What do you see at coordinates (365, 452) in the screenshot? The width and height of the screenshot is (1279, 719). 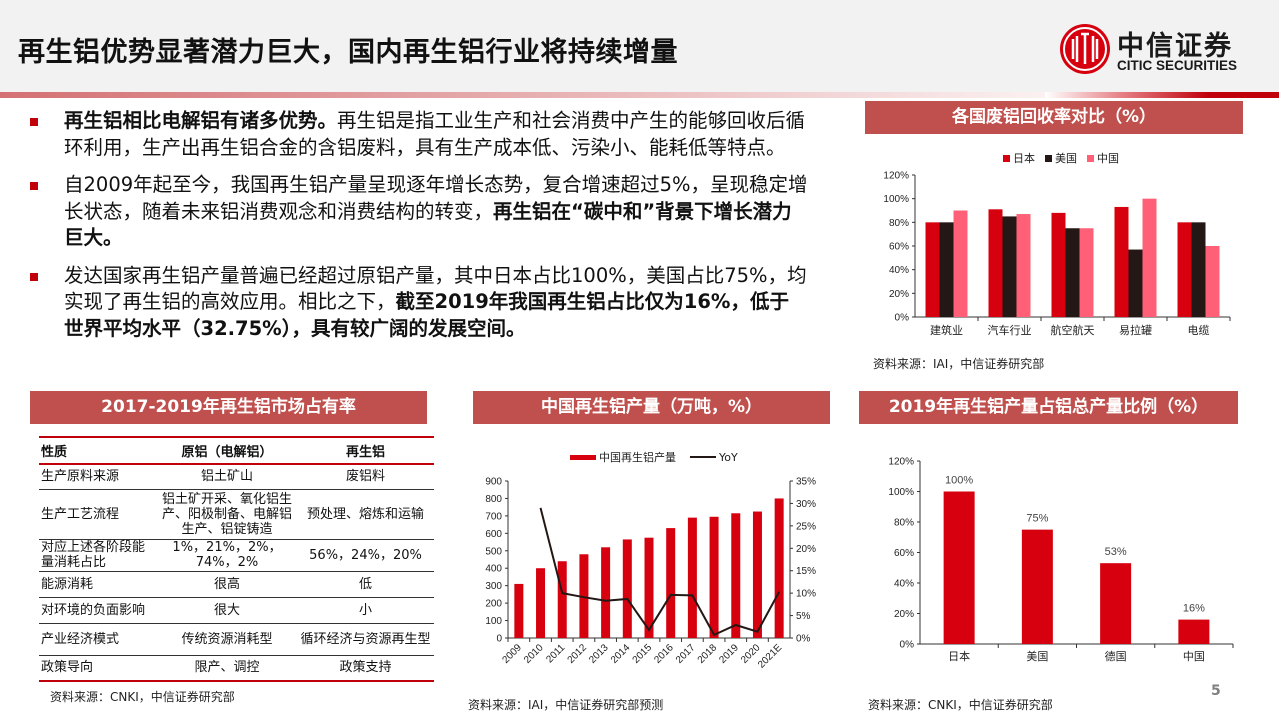 I see `table-header-cell: 再生铝` at bounding box center [365, 452].